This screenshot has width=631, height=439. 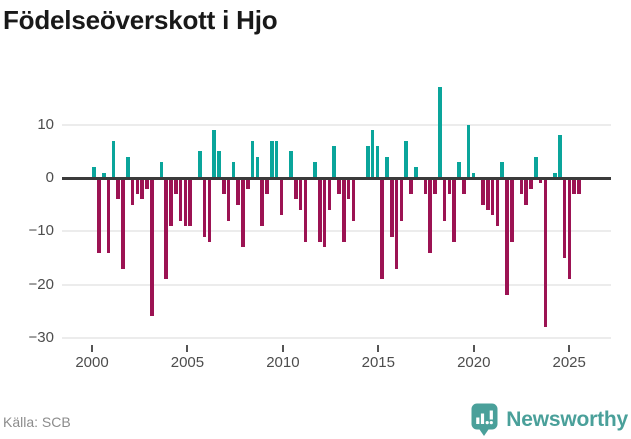 What do you see at coordinates (484, 420) in the screenshot?
I see `newsworthy-bubble-chart-icon` at bounding box center [484, 420].